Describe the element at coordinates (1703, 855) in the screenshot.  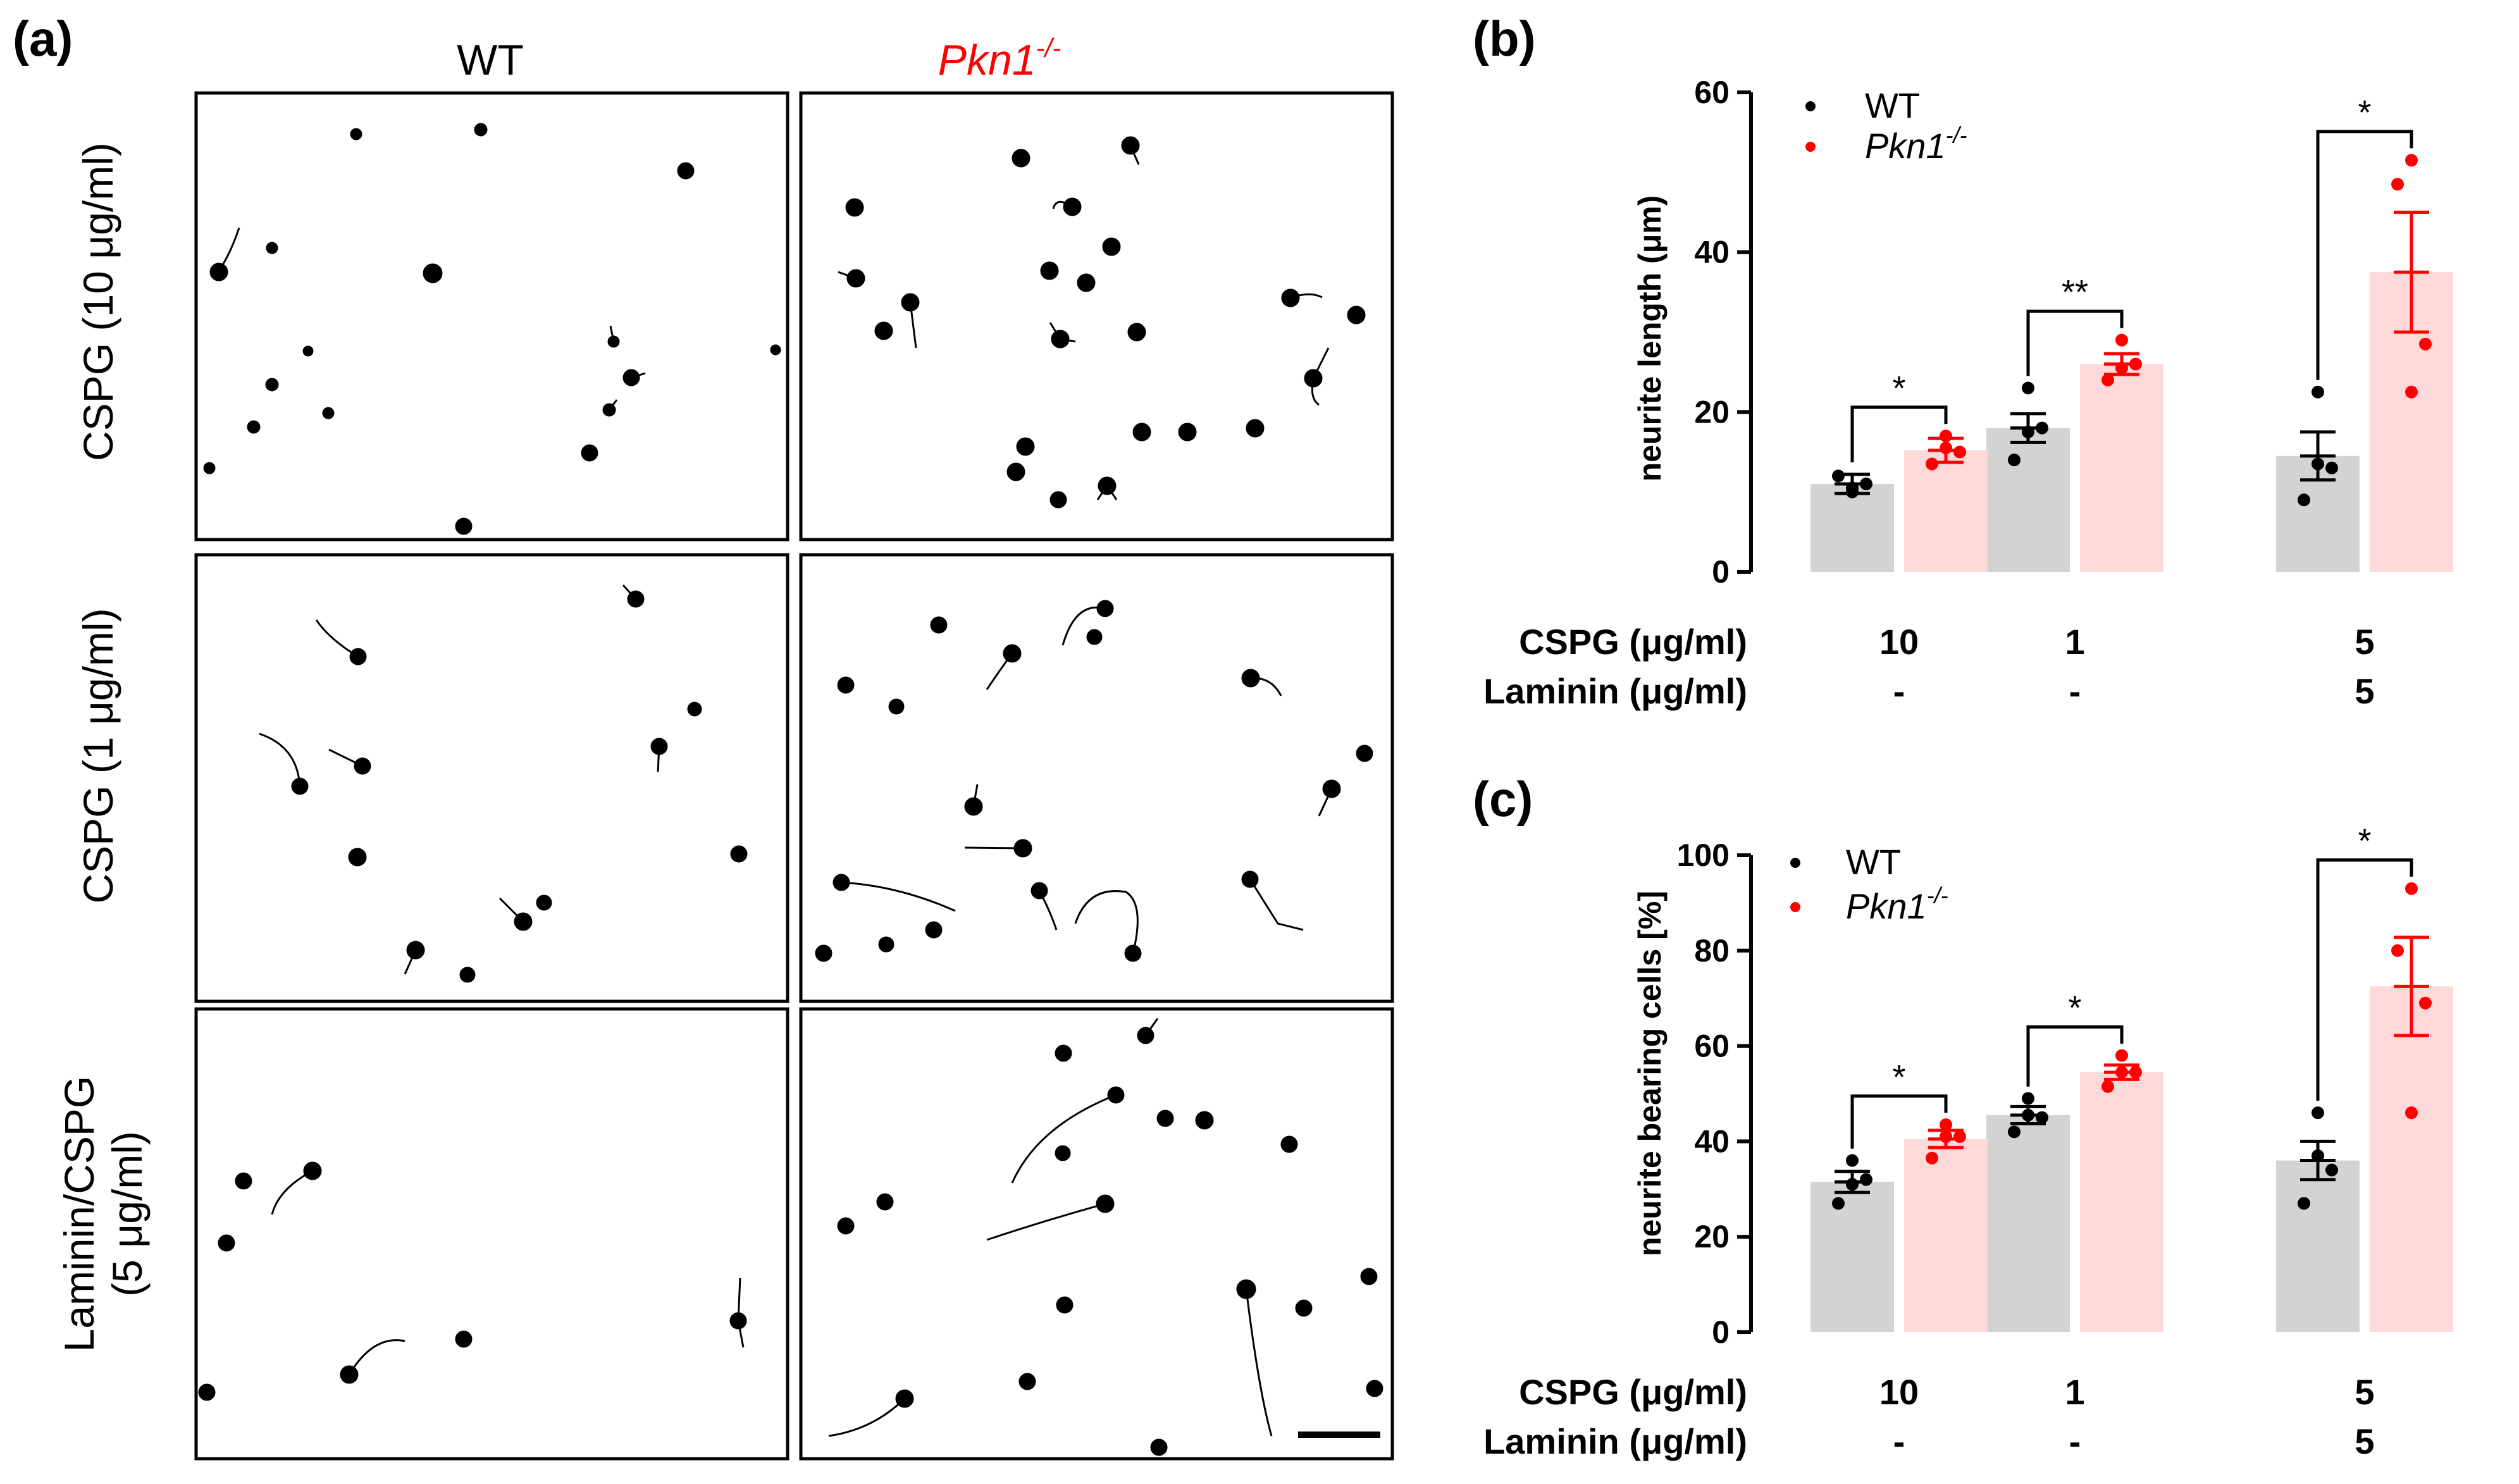
I see `chart-c-ytick-label: 100` at that location.